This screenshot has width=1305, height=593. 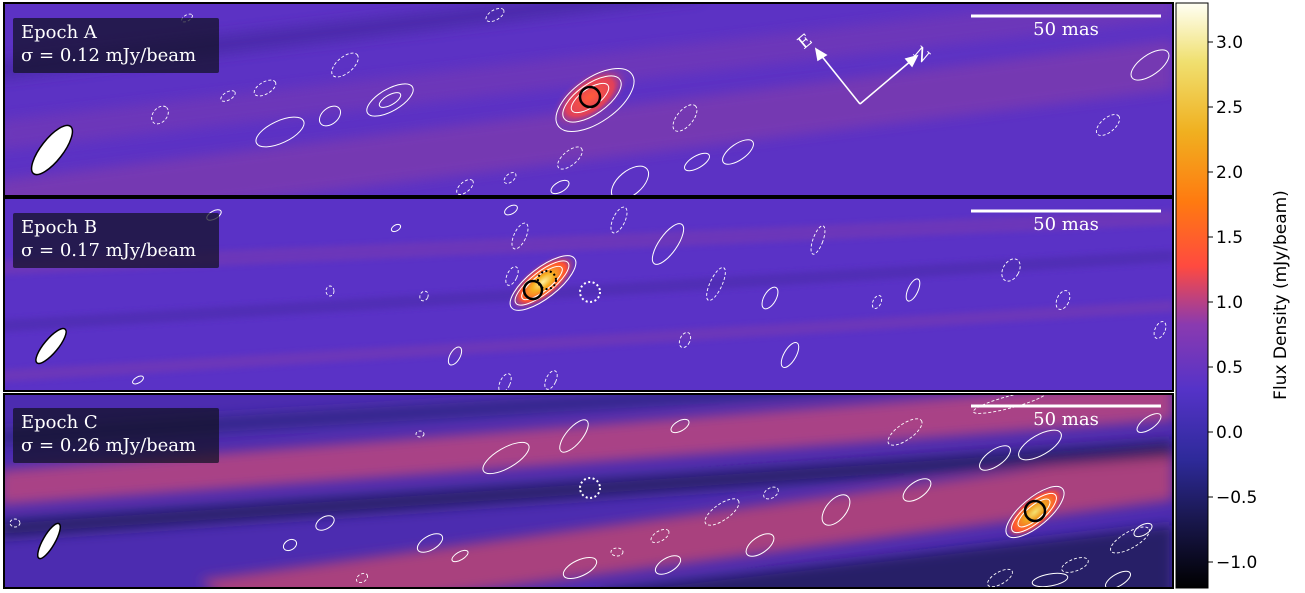 I want to click on colorbar-tick-label: 3.0, so click(x=1229, y=43).